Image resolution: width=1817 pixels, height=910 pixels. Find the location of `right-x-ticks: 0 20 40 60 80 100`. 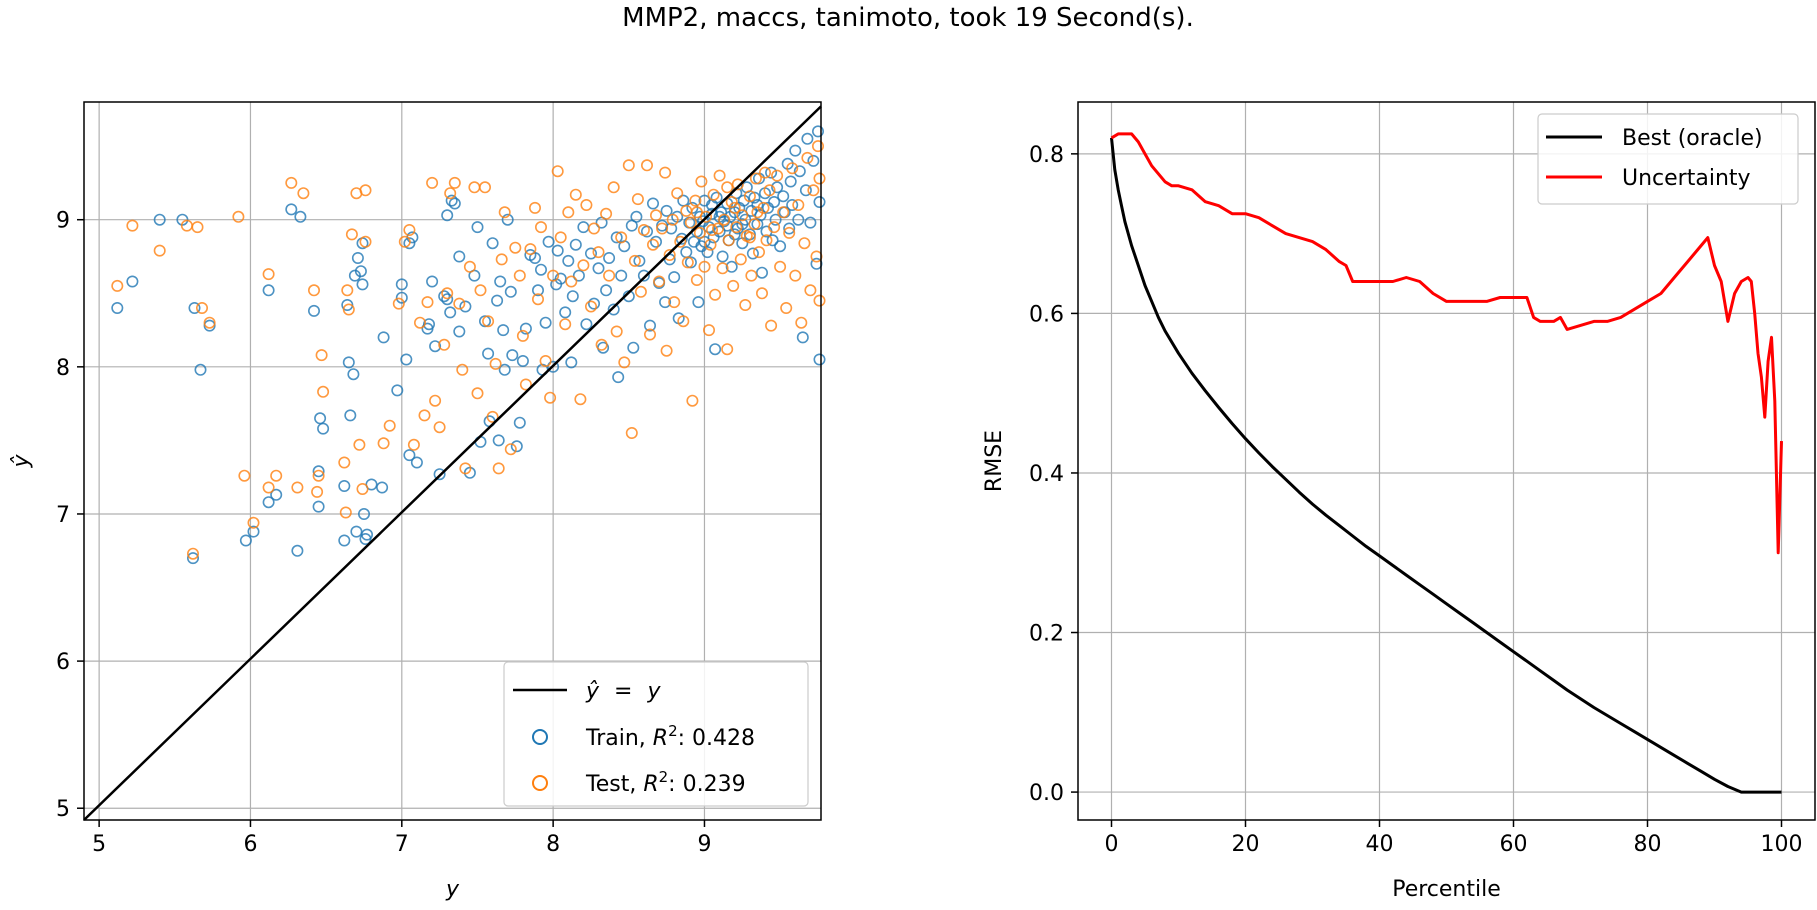

right-x-ticks: 0 20 40 60 80 100 is located at coordinates (1454, 838).